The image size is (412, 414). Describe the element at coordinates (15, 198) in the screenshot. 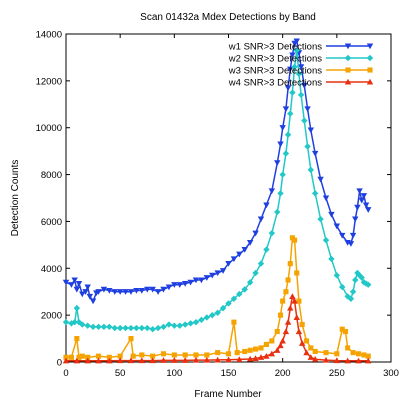

I see `y-axis-label: Detection Counts` at that location.